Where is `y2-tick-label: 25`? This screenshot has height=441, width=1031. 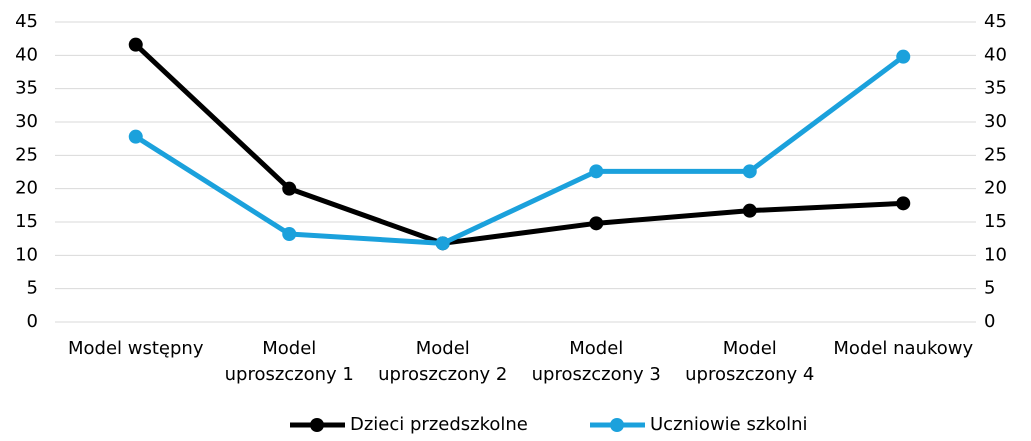
y2-tick-label: 25 is located at coordinates (995, 154).